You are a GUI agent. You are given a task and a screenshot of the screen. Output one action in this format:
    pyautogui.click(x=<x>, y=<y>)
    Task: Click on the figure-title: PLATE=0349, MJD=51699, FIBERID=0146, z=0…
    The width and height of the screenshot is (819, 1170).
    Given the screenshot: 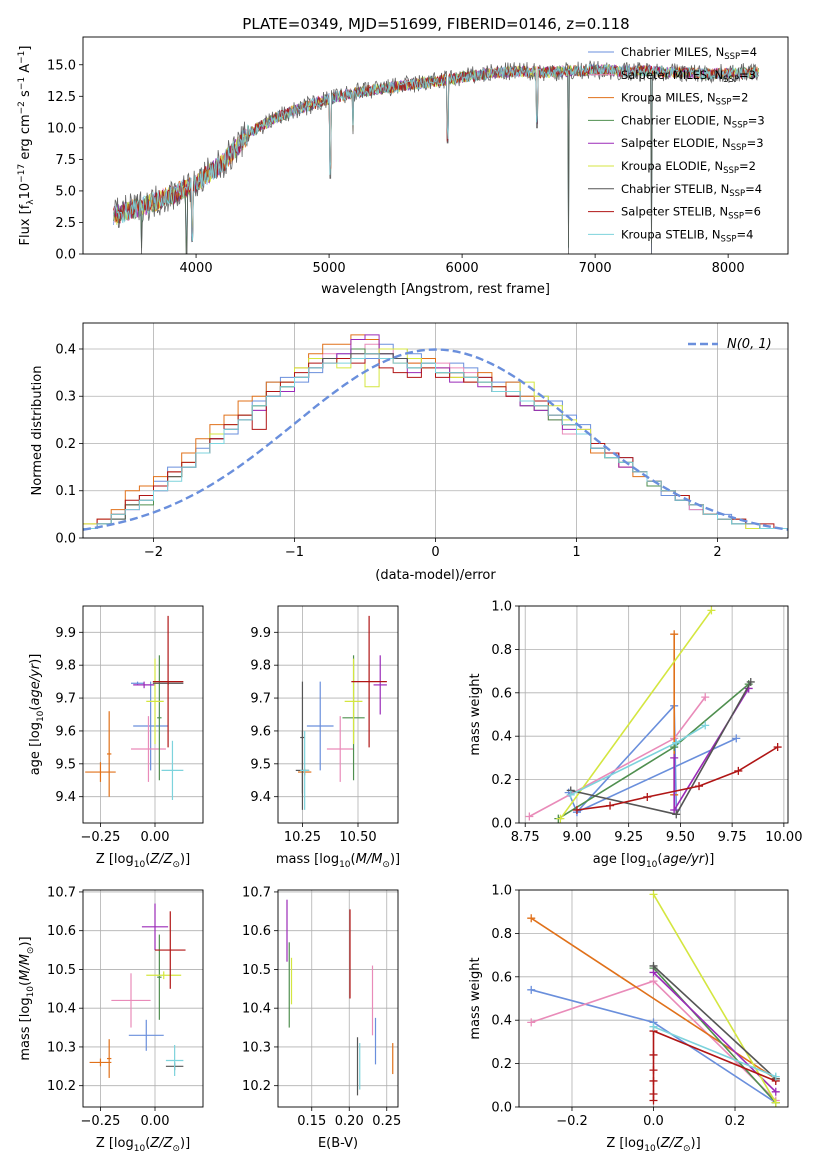 What is the action you would take?
    pyautogui.click(x=435, y=24)
    